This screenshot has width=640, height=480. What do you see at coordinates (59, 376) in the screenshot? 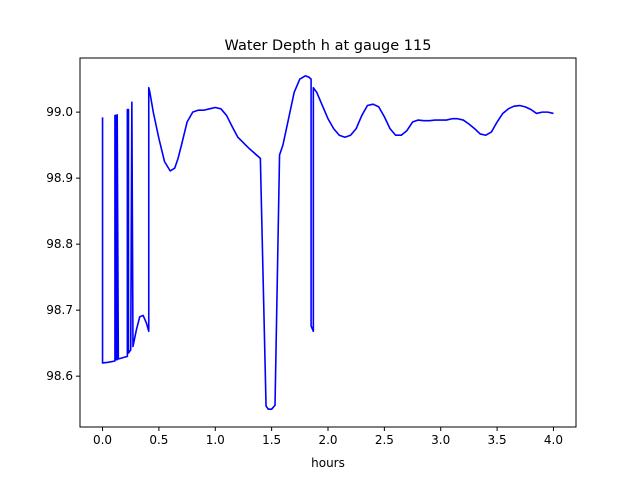
I see `y-tick-label: 98.6` at bounding box center [59, 376].